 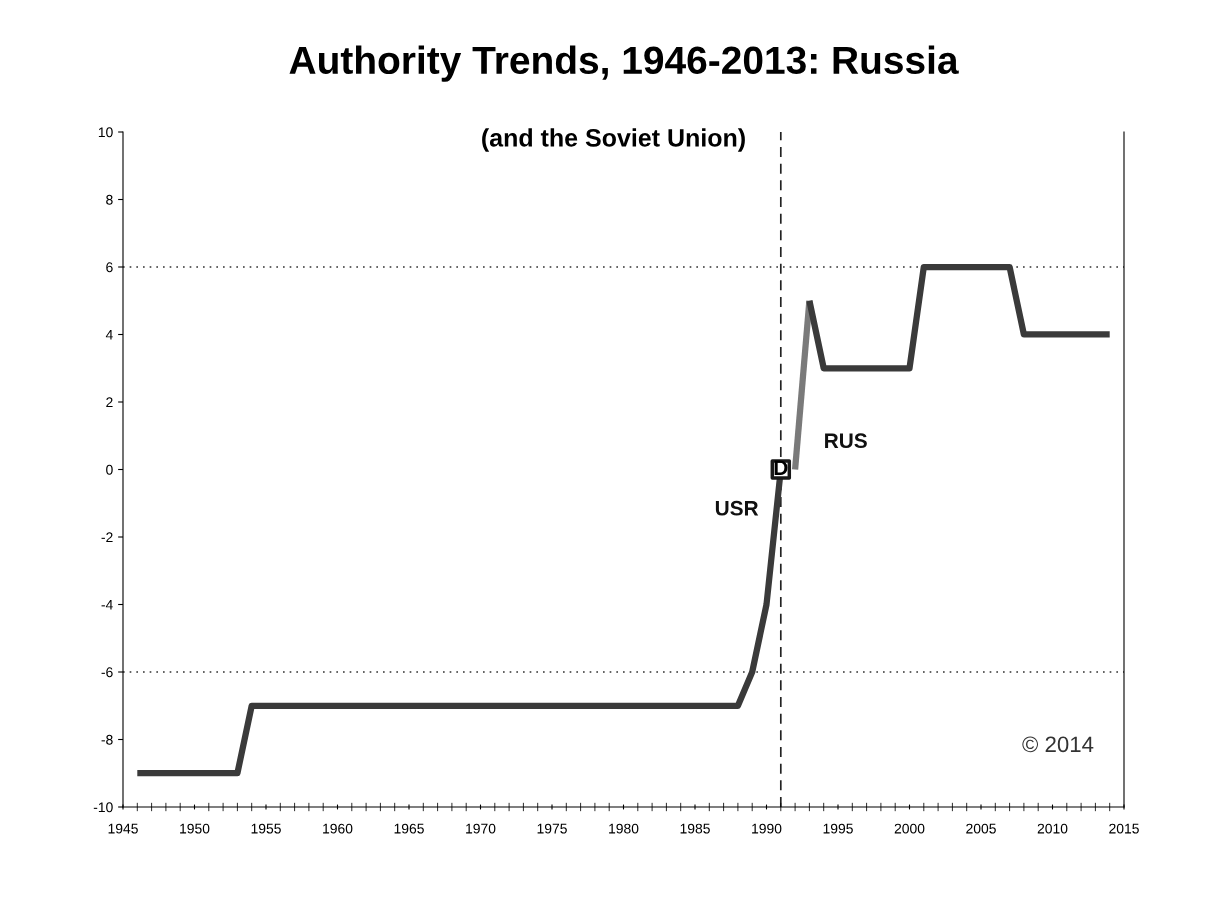 I want to click on x-tick-label: 1985, so click(x=695, y=828).